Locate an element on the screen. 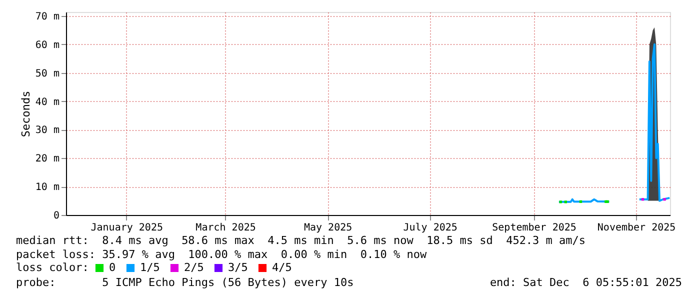  legend-label: 2/5 is located at coordinates (194, 267).